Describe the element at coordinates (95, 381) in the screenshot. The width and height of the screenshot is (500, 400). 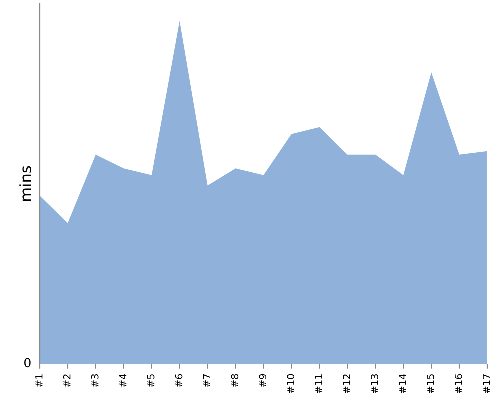
I see `x-tick-label: #3` at that location.